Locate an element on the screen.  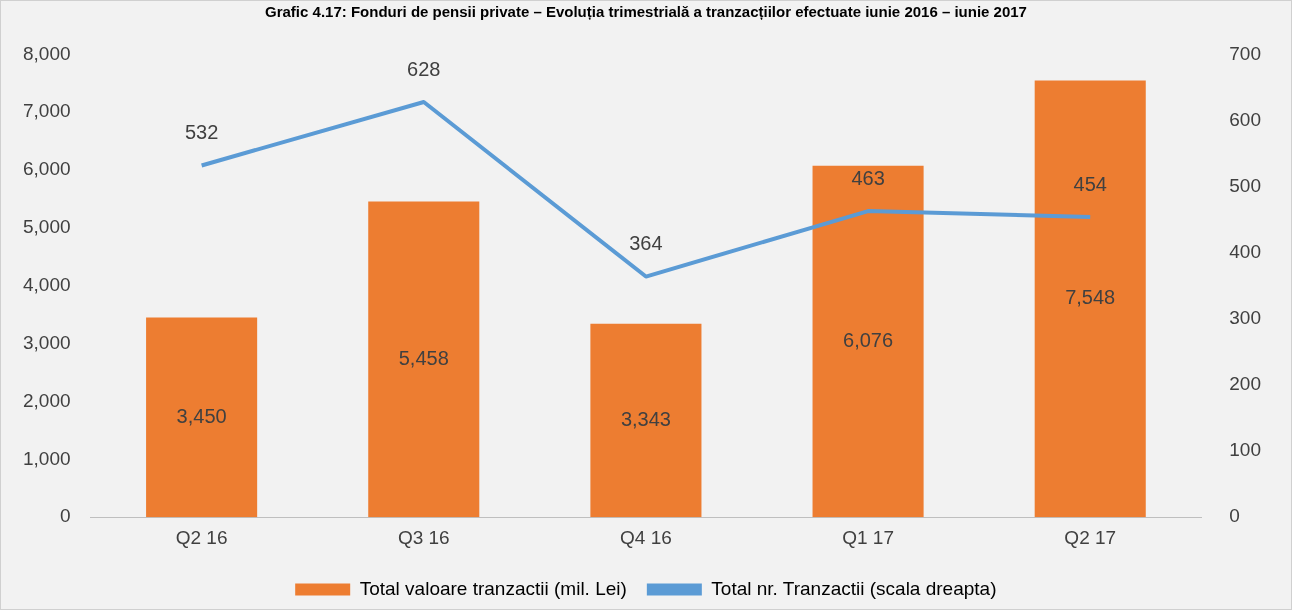
x-tick-label: Q2 17 is located at coordinates (1090, 537).